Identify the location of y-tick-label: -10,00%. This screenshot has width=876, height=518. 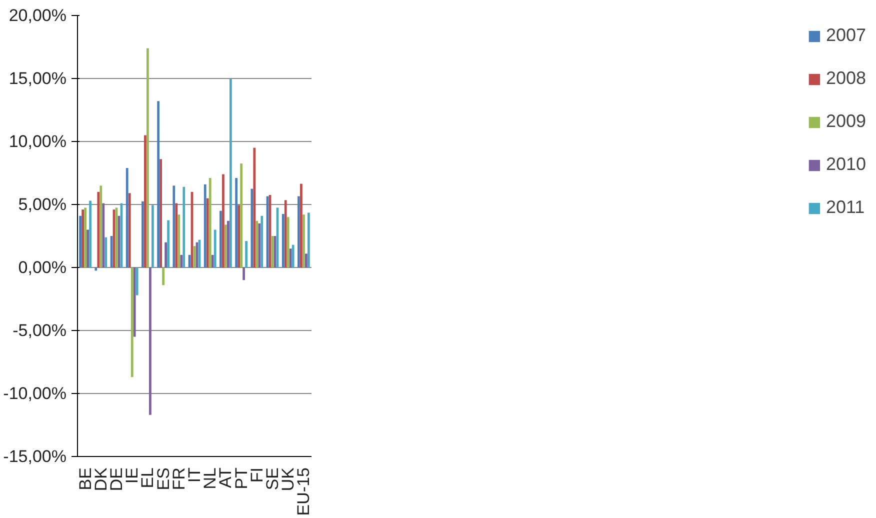
(35, 393).